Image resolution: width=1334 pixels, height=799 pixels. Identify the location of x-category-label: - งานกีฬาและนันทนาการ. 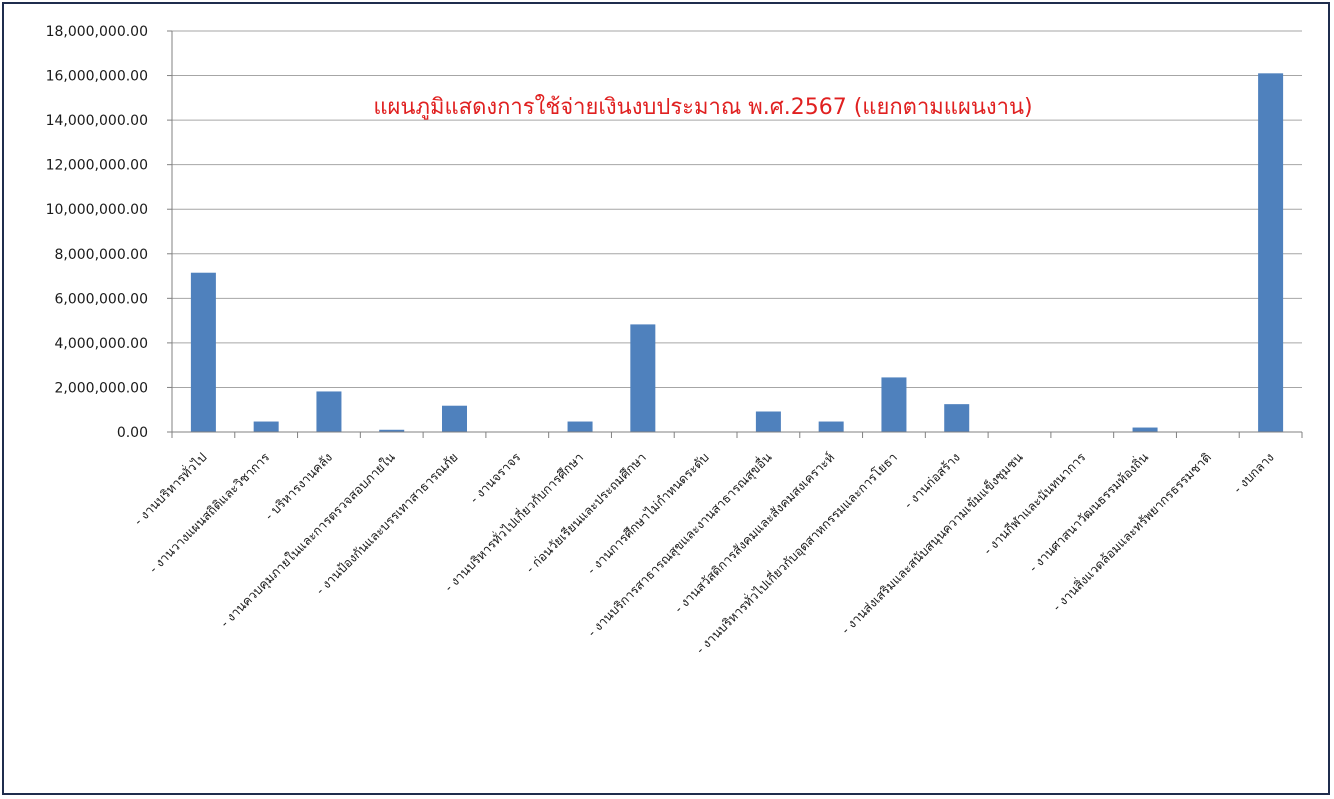
(1034, 503).